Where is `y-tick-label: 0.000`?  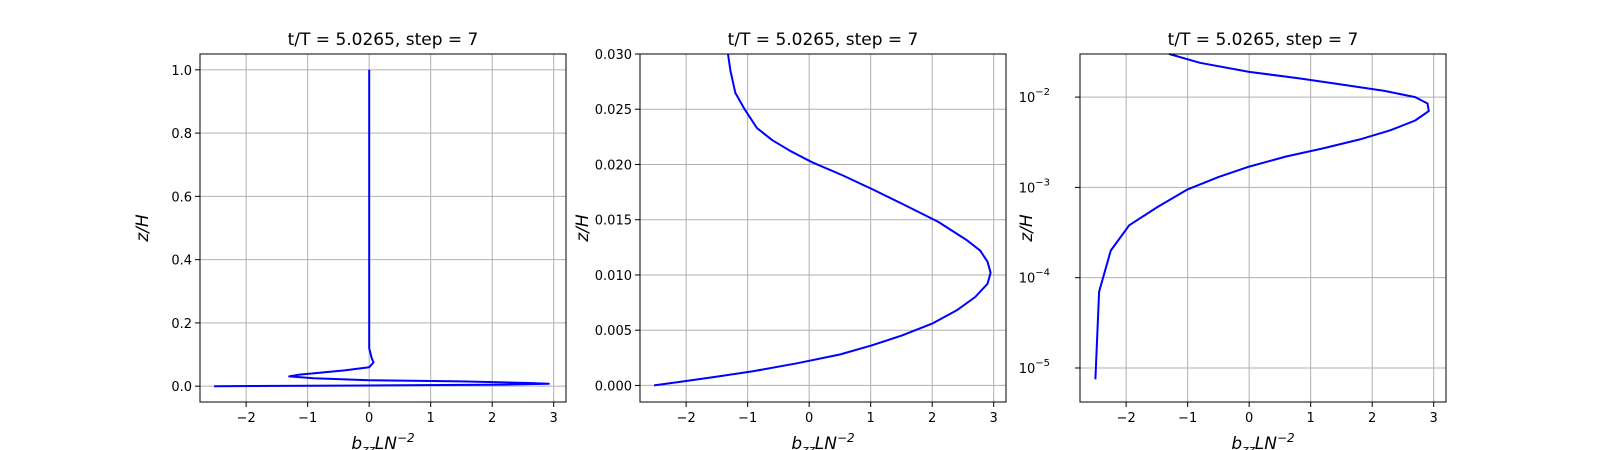 y-tick-label: 0.000 is located at coordinates (613, 386).